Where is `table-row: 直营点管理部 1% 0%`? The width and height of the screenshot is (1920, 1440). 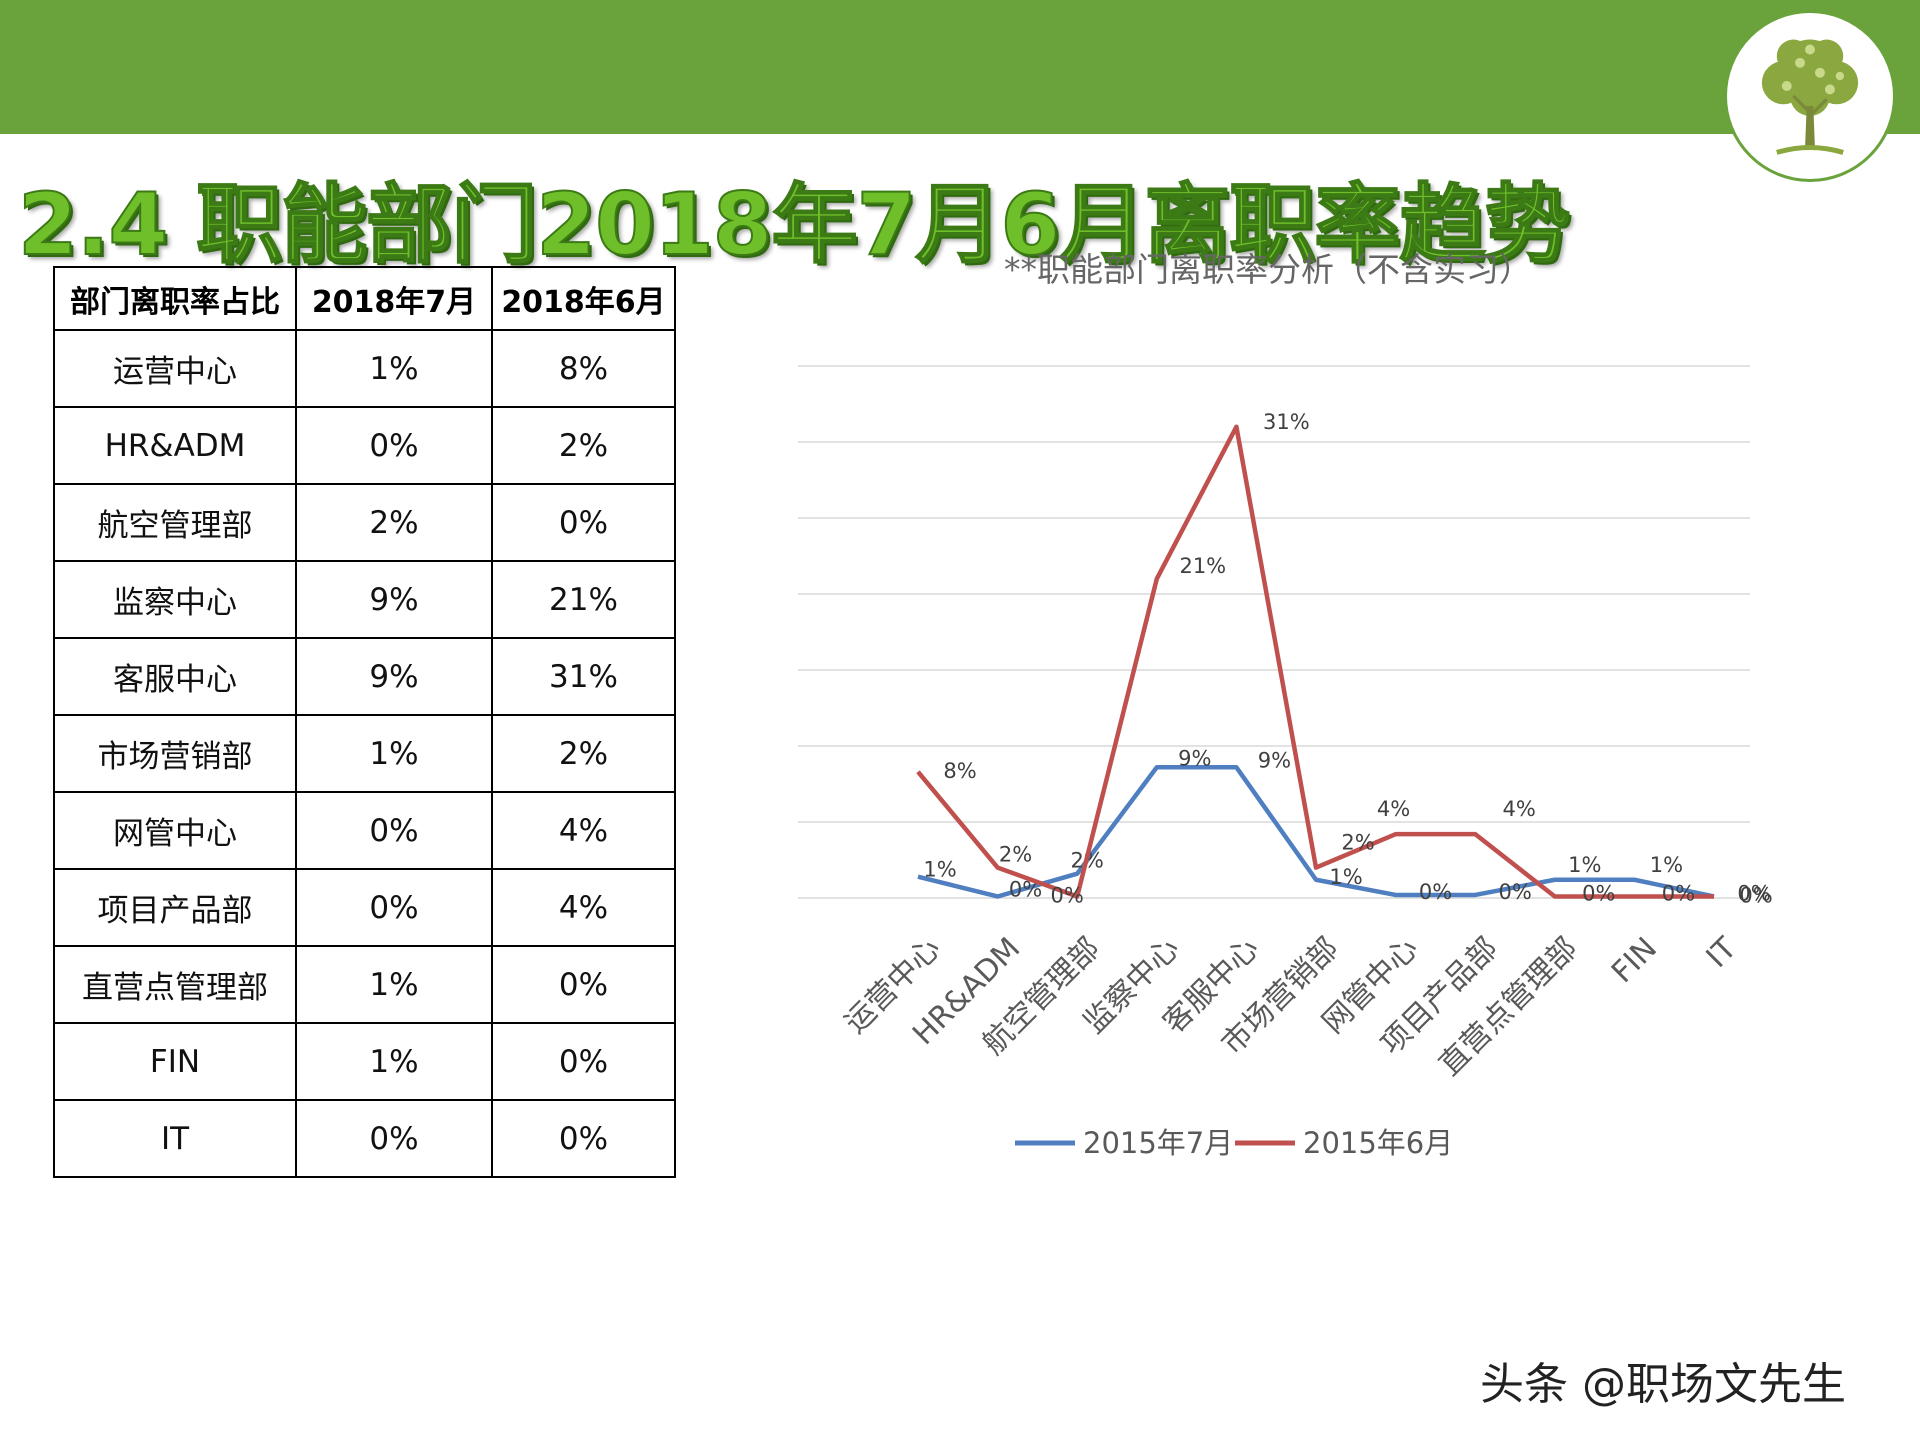
table-row: 直营点管理部 1% 0% is located at coordinates (364, 984).